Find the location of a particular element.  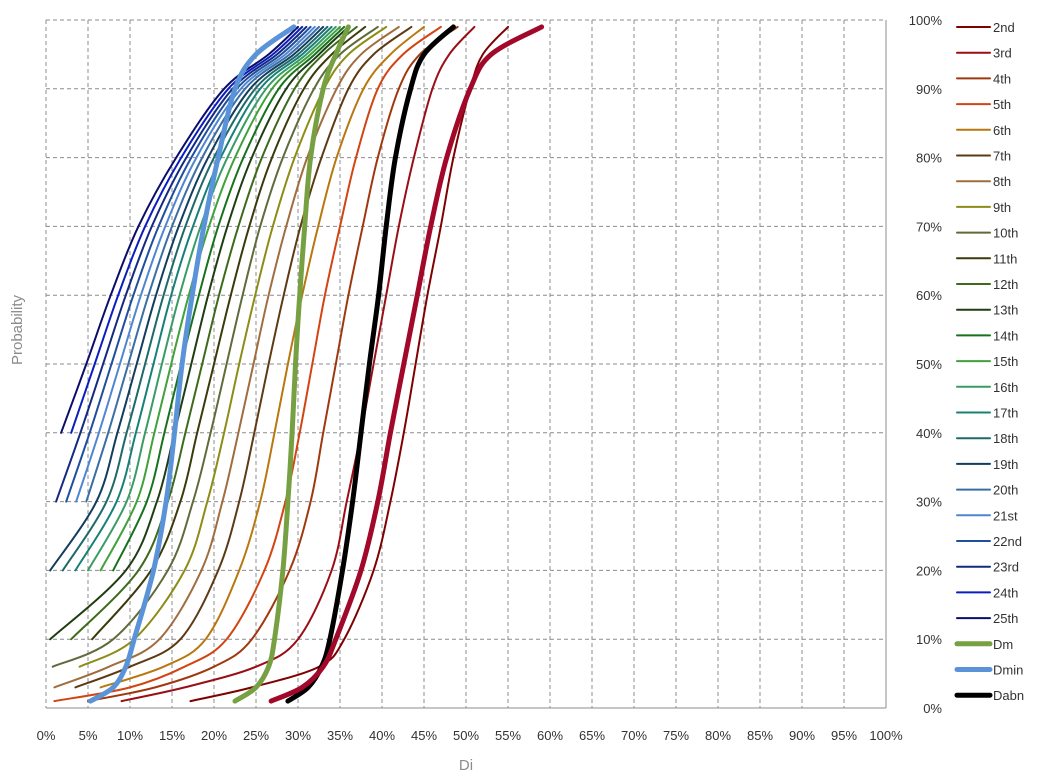

legend-item-dm: Dm is located at coordinates (985, 644).